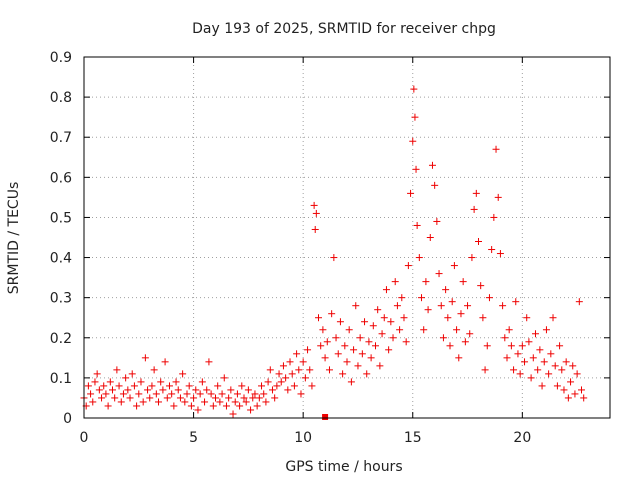 This screenshot has height=480, width=640. Describe the element at coordinates (303, 438) in the screenshot. I see `x-tick-label: 10` at that location.